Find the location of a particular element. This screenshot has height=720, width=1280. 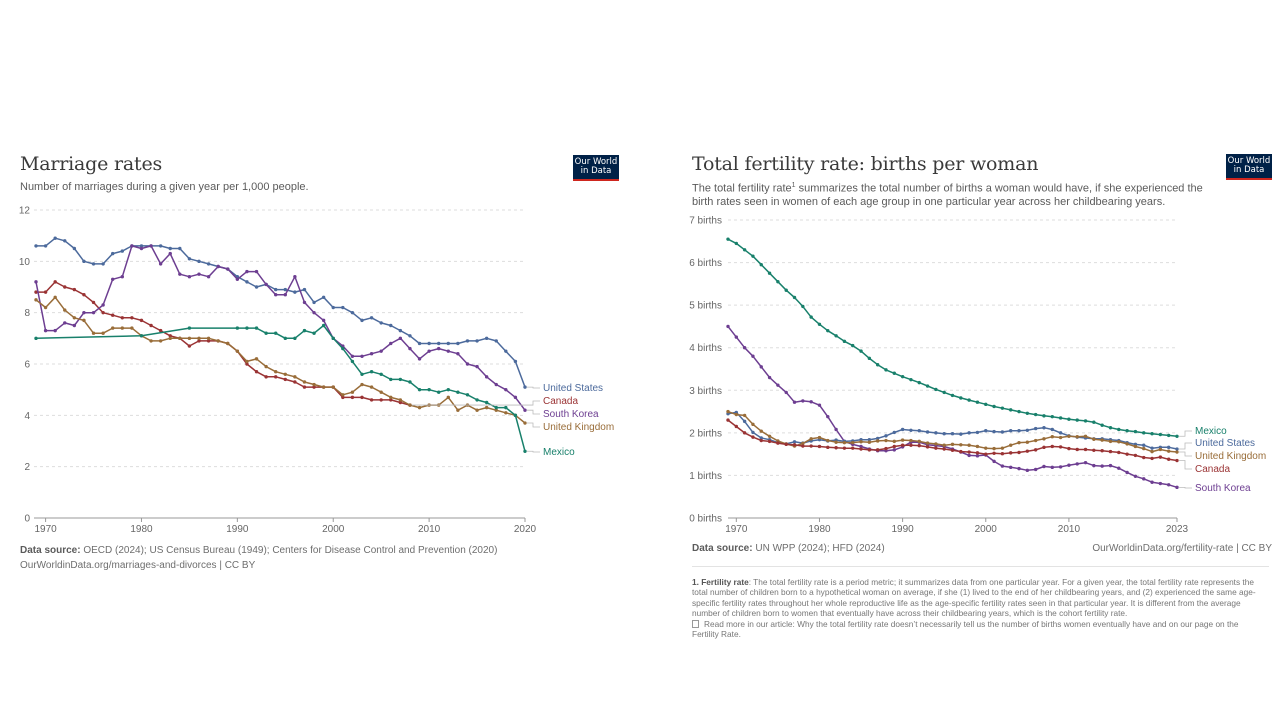

series-label-canada: Canada is located at coordinates (1212, 469).